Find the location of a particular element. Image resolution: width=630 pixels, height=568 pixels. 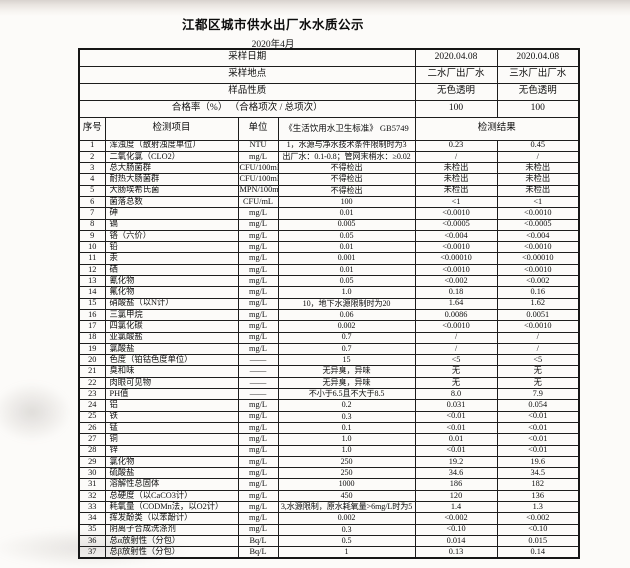

unit-cell: CFU/mL is located at coordinates (258, 202).